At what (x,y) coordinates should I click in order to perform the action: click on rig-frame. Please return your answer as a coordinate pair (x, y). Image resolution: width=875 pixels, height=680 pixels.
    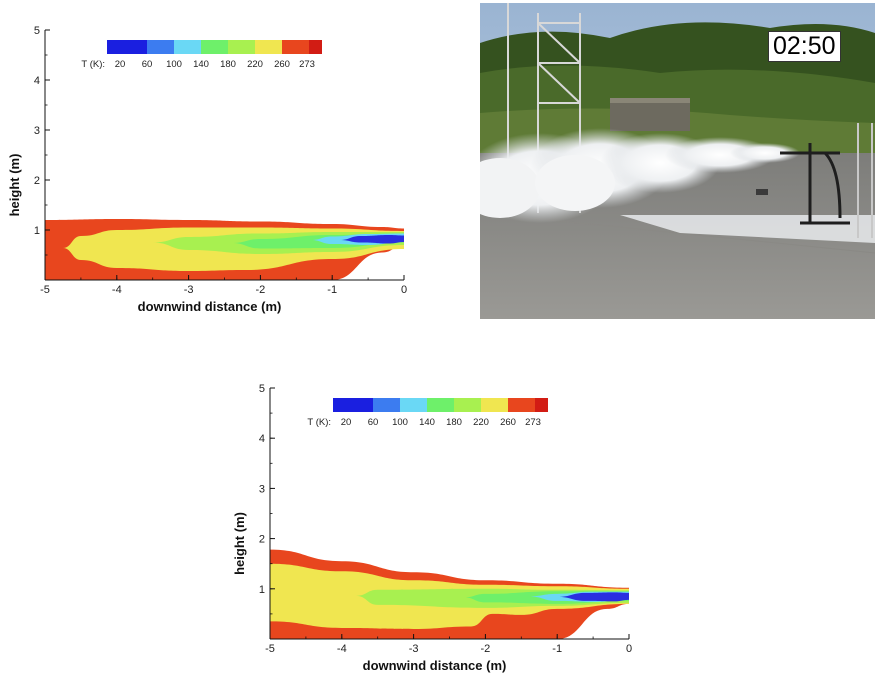
    Looking at the image, I should click on (865, 180).